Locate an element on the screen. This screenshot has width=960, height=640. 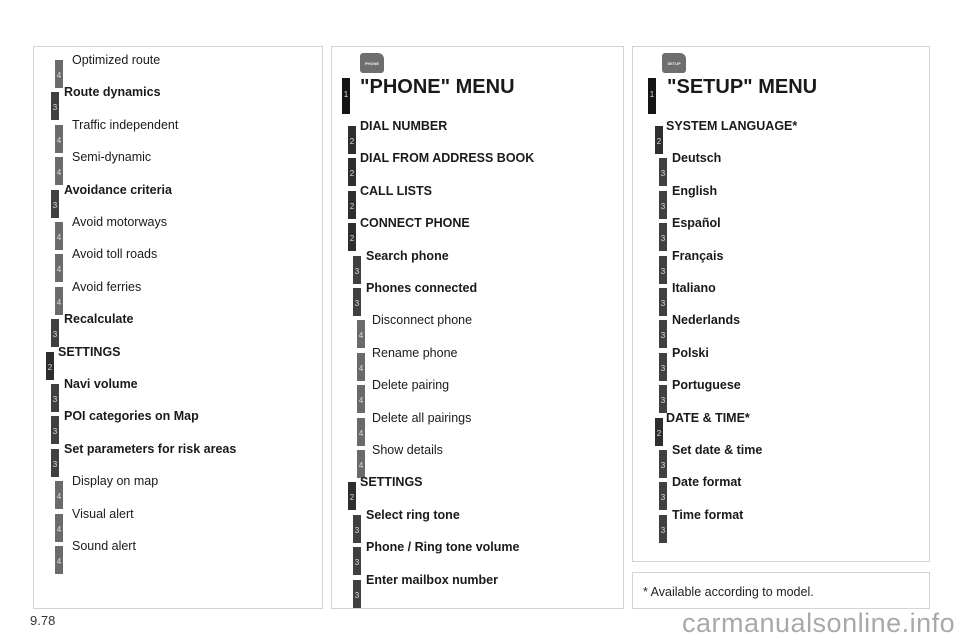
menu-item-label: SETTINGS is located at coordinates (89, 351).